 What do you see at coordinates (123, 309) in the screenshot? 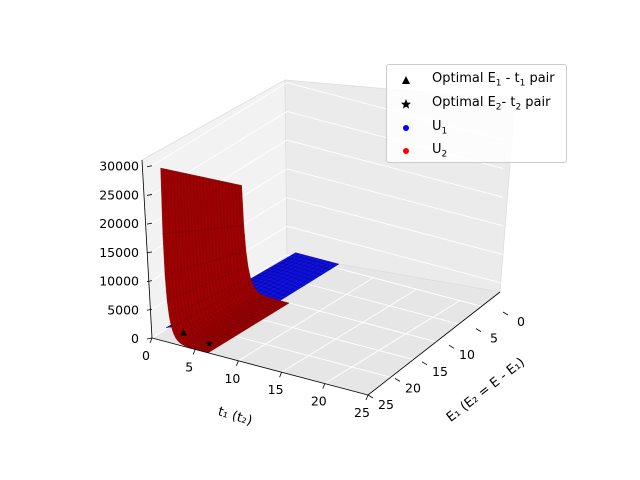
I see `z-tick-label: 5000` at bounding box center [123, 309].